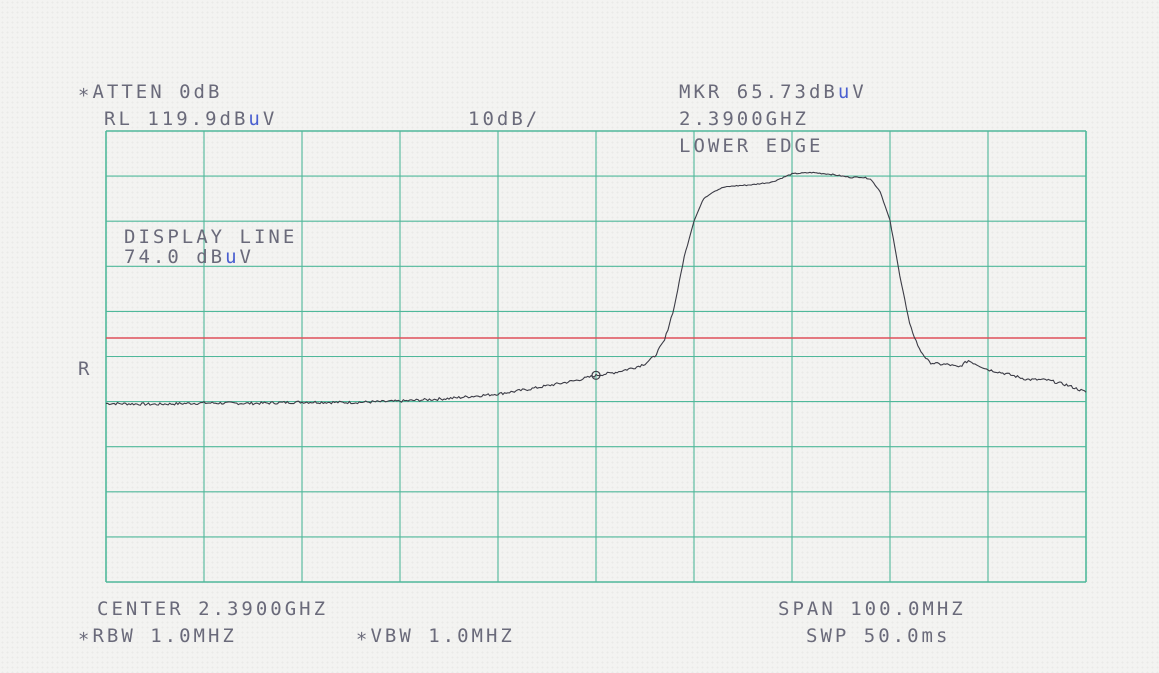 The height and width of the screenshot is (673, 1159). I want to click on marker-frequency-label: 2.3900GHZ, so click(744, 119).